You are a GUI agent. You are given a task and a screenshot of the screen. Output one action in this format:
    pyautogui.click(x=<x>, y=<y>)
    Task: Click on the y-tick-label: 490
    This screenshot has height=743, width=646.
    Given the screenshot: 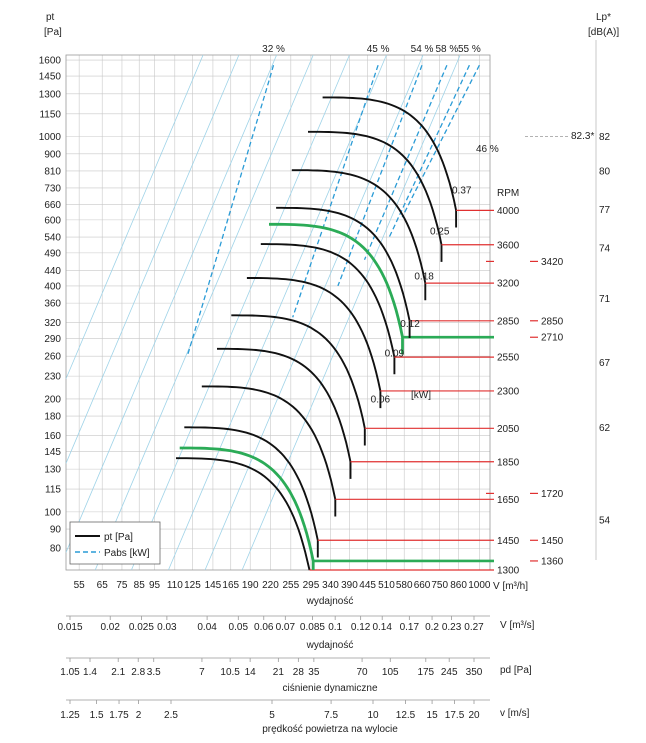 What is the action you would take?
    pyautogui.click(x=52, y=253)
    